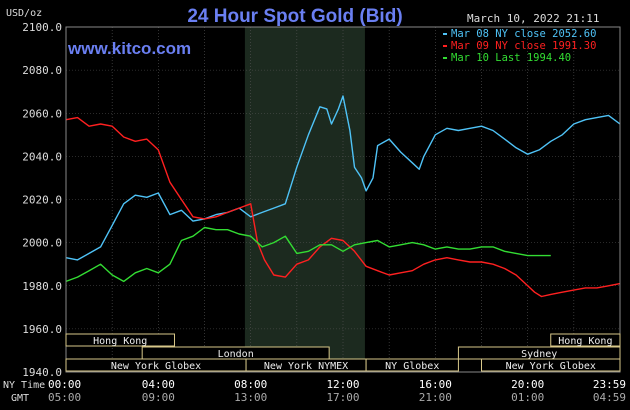 This screenshot has height=410, width=630. Describe the element at coordinates (523, 46) in the screenshot. I see `legend-label: Mar 09 NY close 1991.30` at that location.